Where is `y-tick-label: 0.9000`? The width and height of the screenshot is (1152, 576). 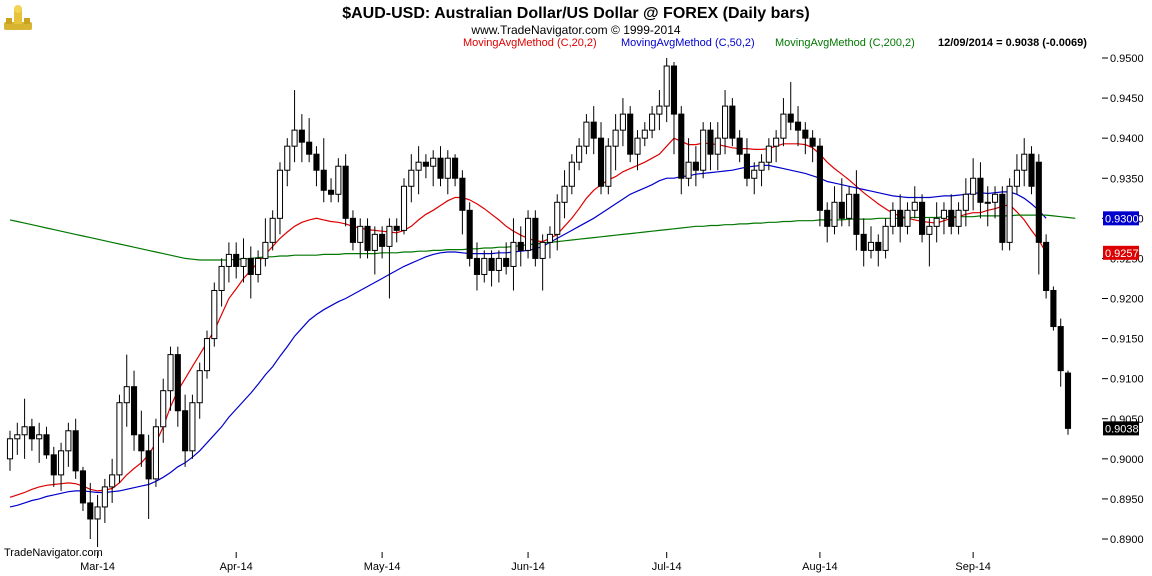 y-tick-label: 0.9000 is located at coordinates (1127, 460).